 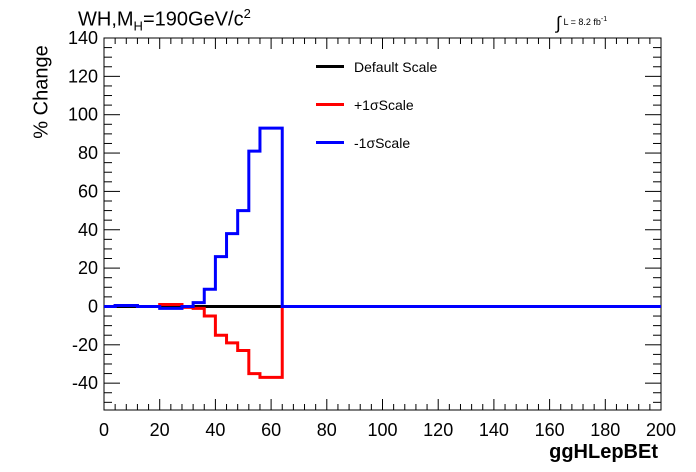 What do you see at coordinates (104, 430) in the screenshot?
I see `x-tick-label: 0` at bounding box center [104, 430].